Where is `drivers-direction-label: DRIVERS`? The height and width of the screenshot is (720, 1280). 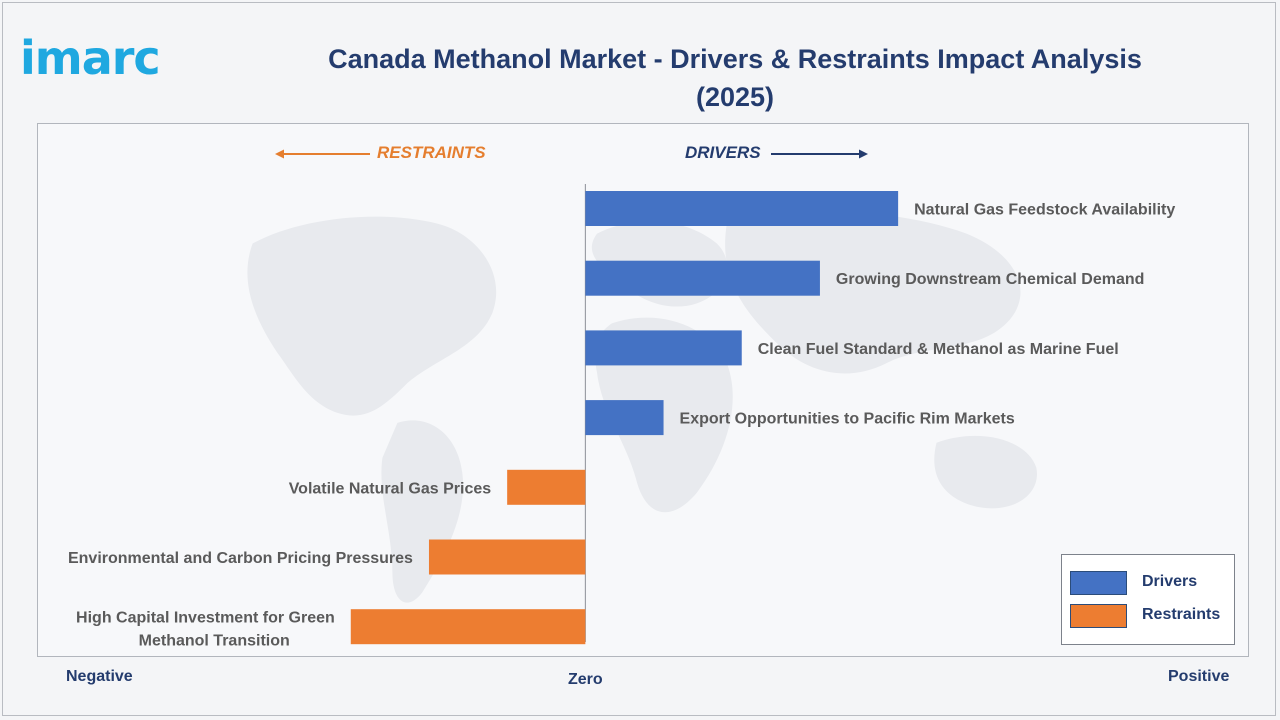 drivers-direction-label: DRIVERS is located at coordinates (723, 153).